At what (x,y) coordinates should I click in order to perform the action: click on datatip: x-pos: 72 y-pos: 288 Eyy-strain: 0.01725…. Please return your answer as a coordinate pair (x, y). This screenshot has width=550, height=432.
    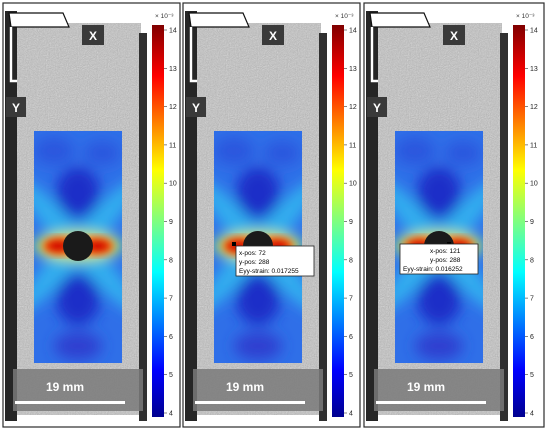
    Looking at the image, I should click on (275, 261).